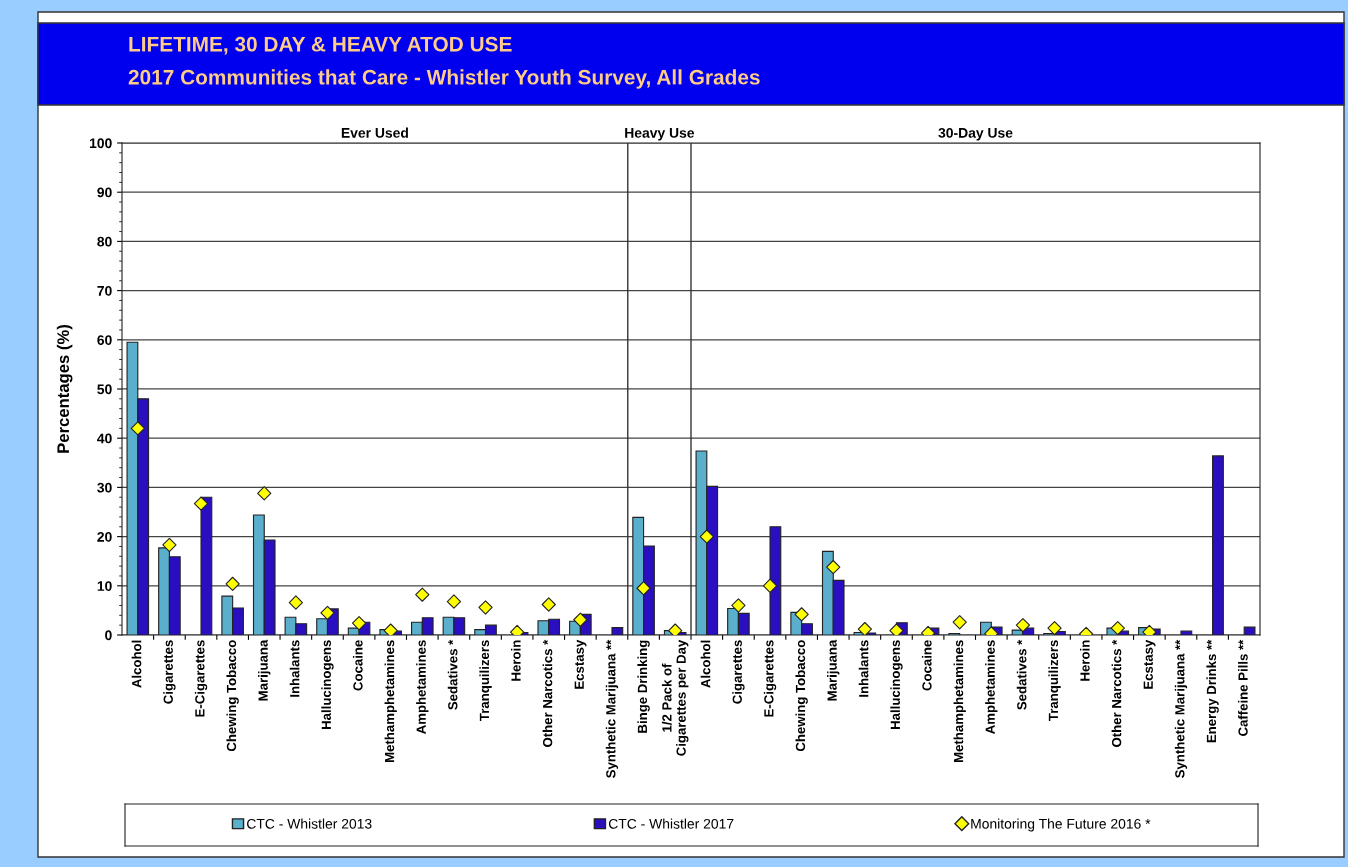  What do you see at coordinates (64, 388) in the screenshot?
I see `y-axis-title: Percentages (%)` at bounding box center [64, 388].